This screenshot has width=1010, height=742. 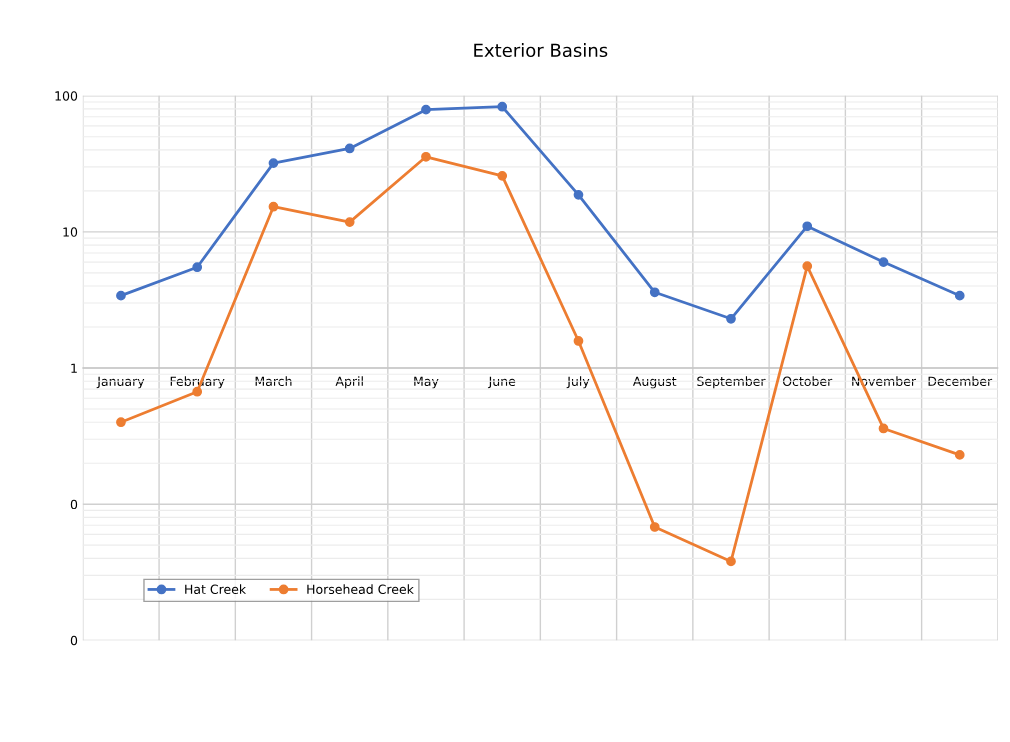 I want to click on x-tick-label: December, so click(x=960, y=381).